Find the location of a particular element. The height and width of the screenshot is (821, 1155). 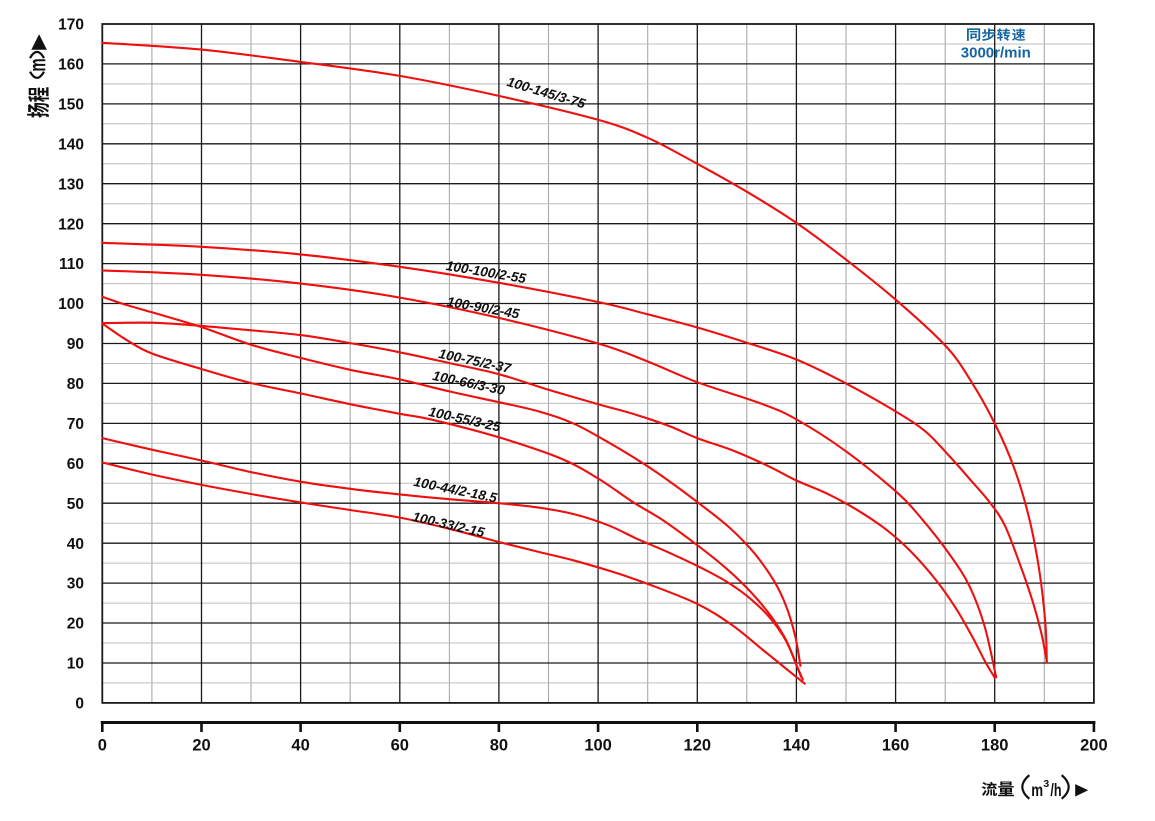

svg-text: 3000r/min is located at coordinates (996, 53).